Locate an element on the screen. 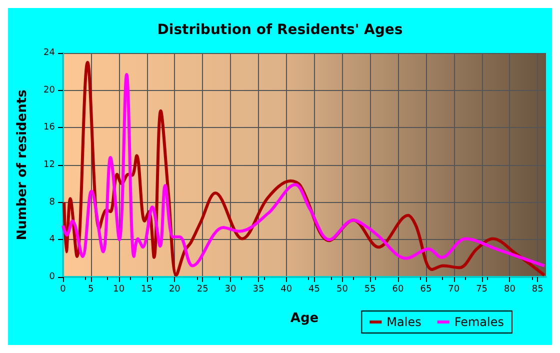 The height and width of the screenshot is (353, 560). y-axis-title: Number of residents is located at coordinates (22, 164).